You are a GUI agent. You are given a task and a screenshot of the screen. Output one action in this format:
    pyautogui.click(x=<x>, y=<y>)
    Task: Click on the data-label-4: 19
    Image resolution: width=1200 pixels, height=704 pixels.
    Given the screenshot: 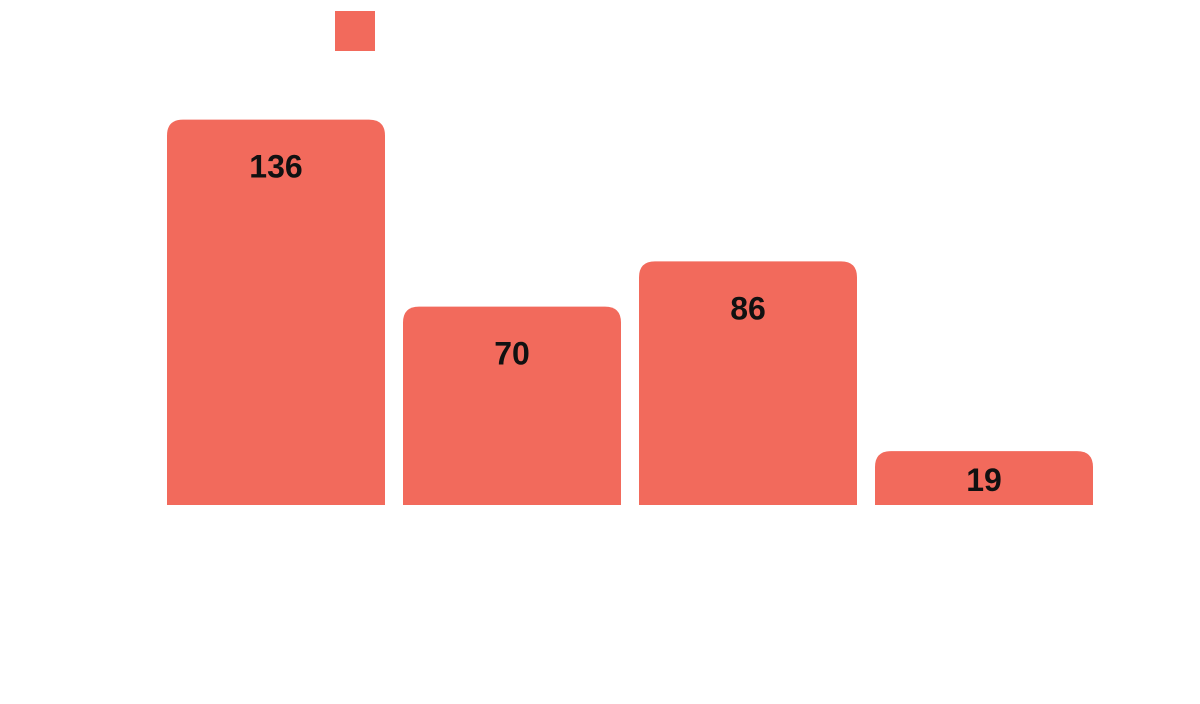 What is the action you would take?
    pyautogui.click(x=984, y=480)
    